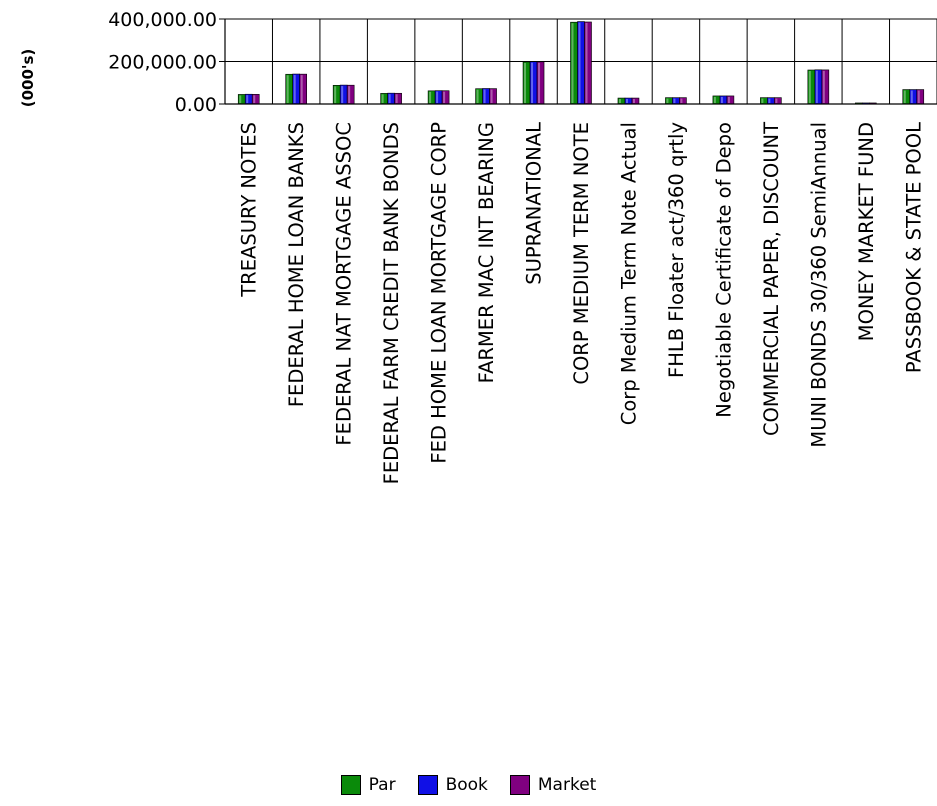  Describe the element at coordinates (162, 63) in the screenshot. I see `y-tick-label: 200,000.00` at that location.